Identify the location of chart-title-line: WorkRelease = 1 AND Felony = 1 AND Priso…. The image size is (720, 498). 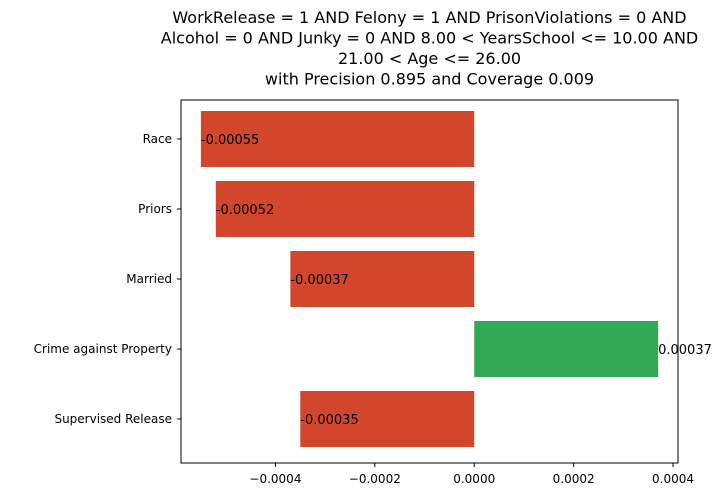
(429, 17).